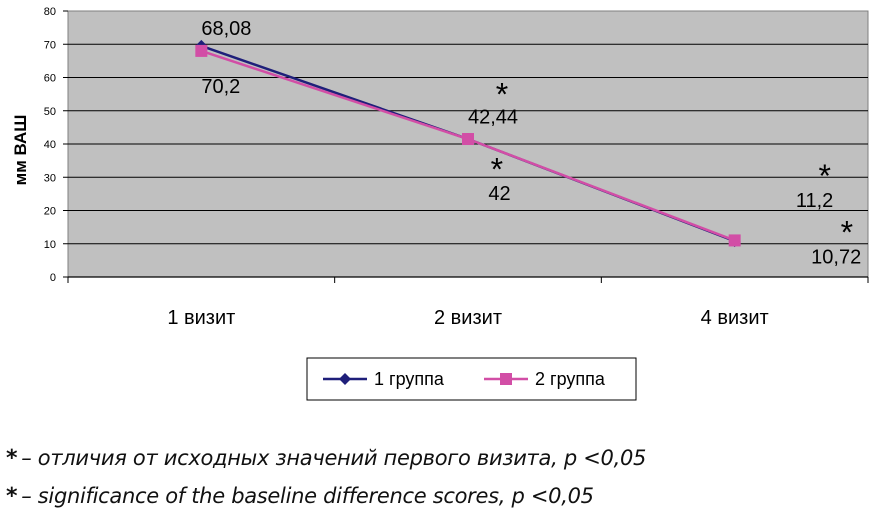 The height and width of the screenshot is (517, 888). What do you see at coordinates (493, 118) in the screenshot?
I see `data-label: 42,44` at bounding box center [493, 118].